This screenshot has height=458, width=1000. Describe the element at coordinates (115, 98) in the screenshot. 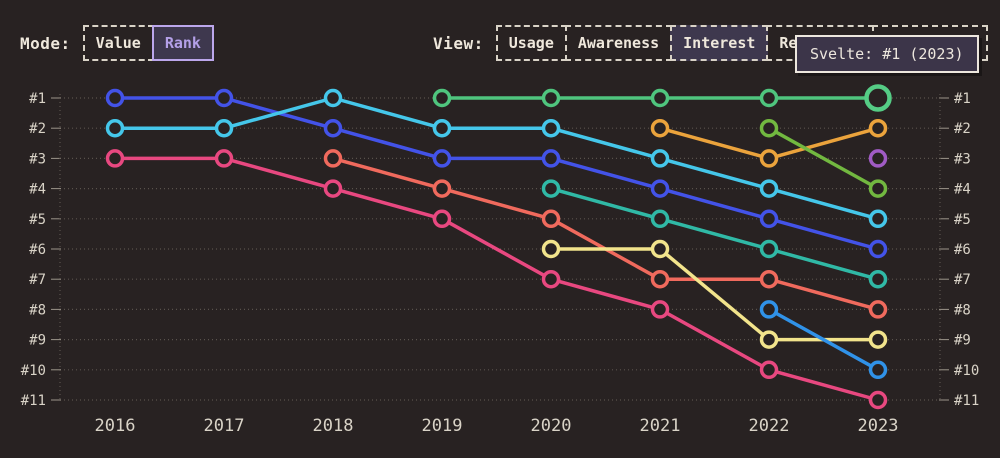

I see `data-point-blue-2016` at that location.